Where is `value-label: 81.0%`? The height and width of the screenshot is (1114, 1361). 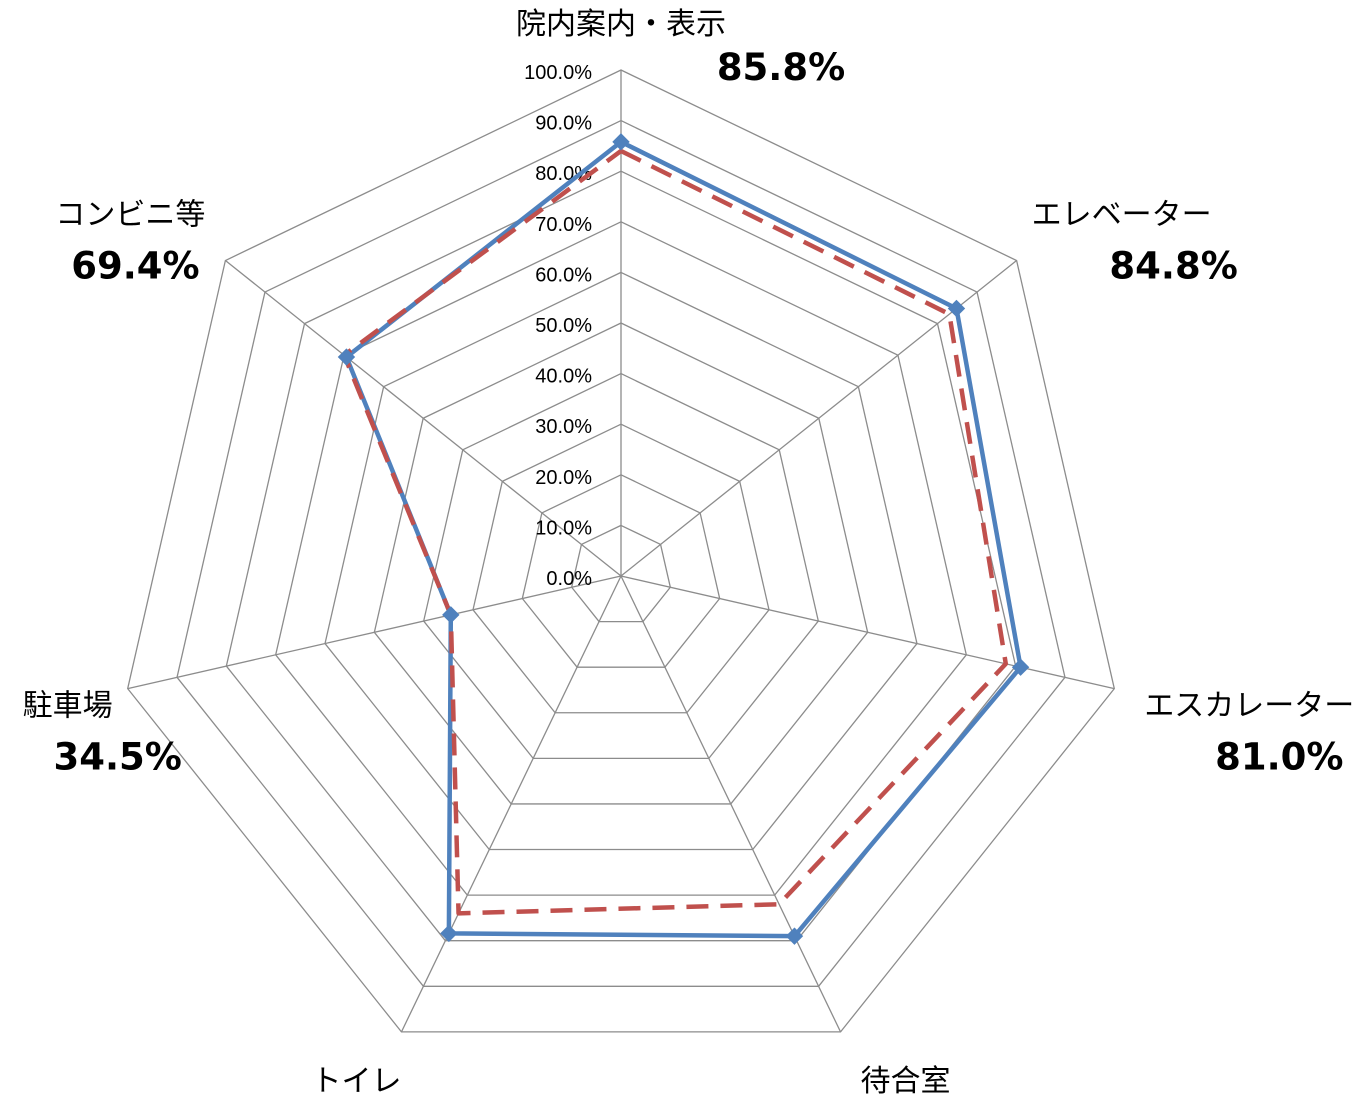 value-label: 81.0% is located at coordinates (1279, 756).